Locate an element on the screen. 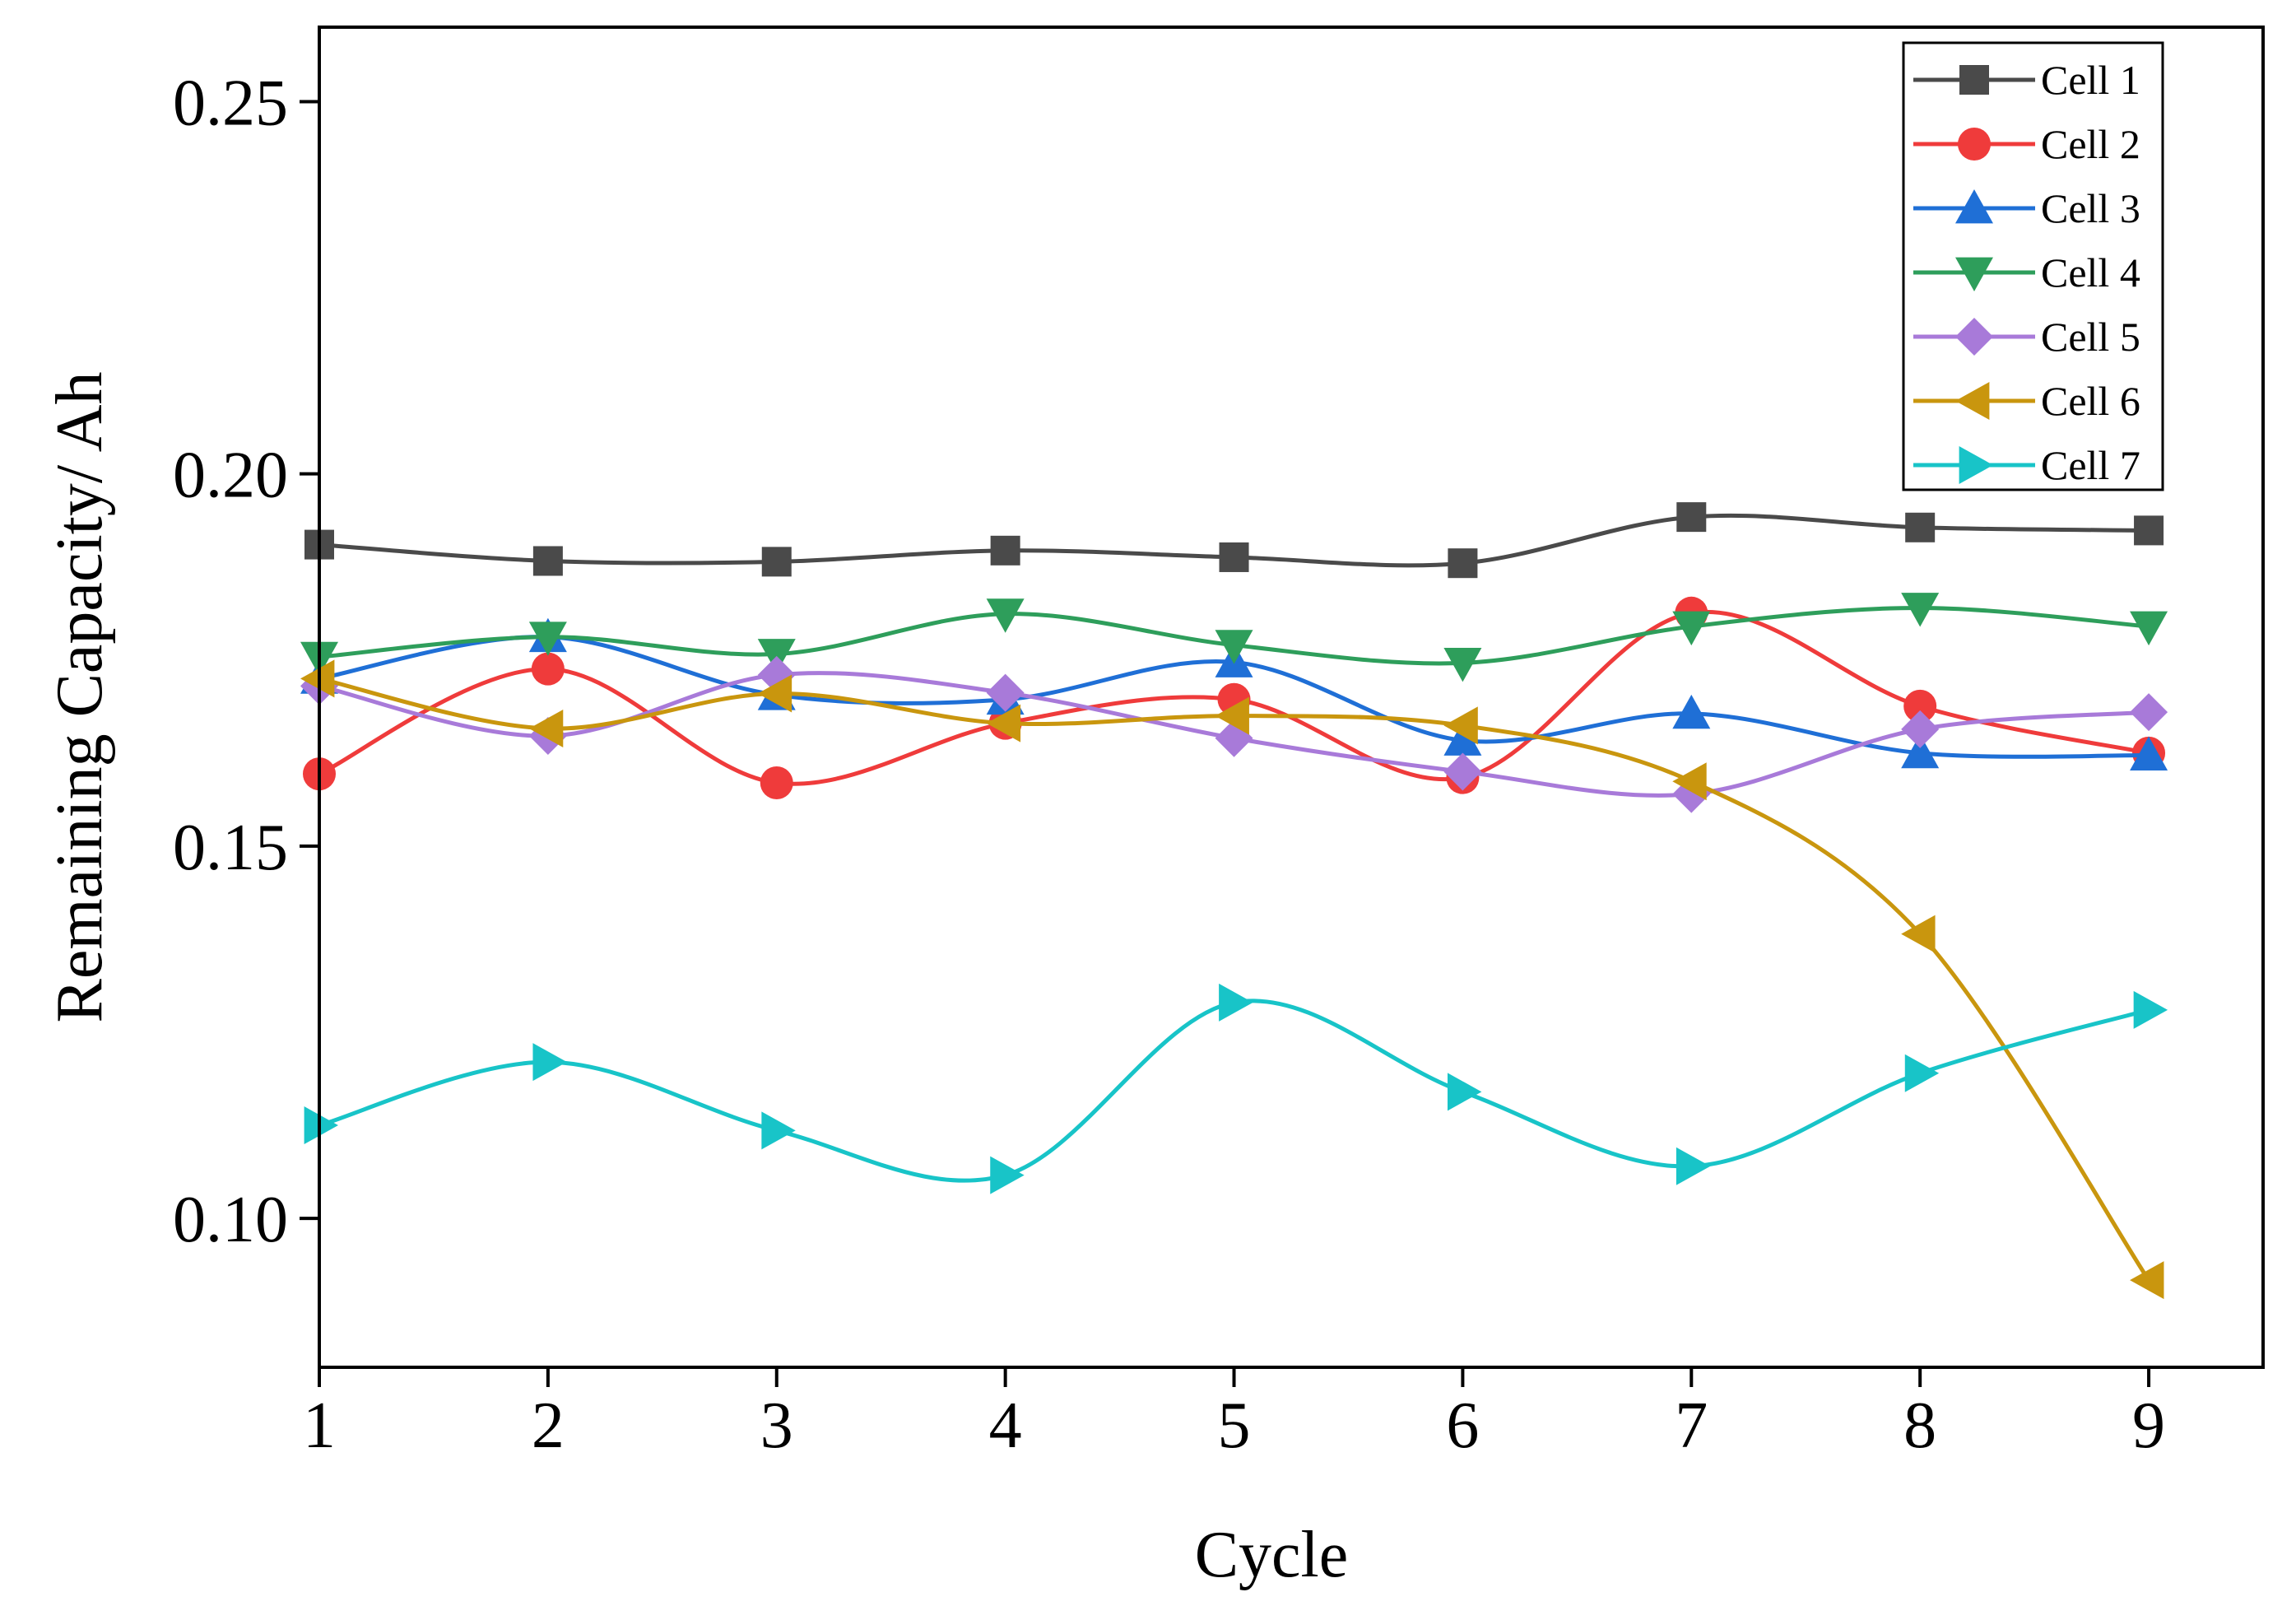 This screenshot has height=1620, width=2296. series-line is located at coordinates (1234, 1091).